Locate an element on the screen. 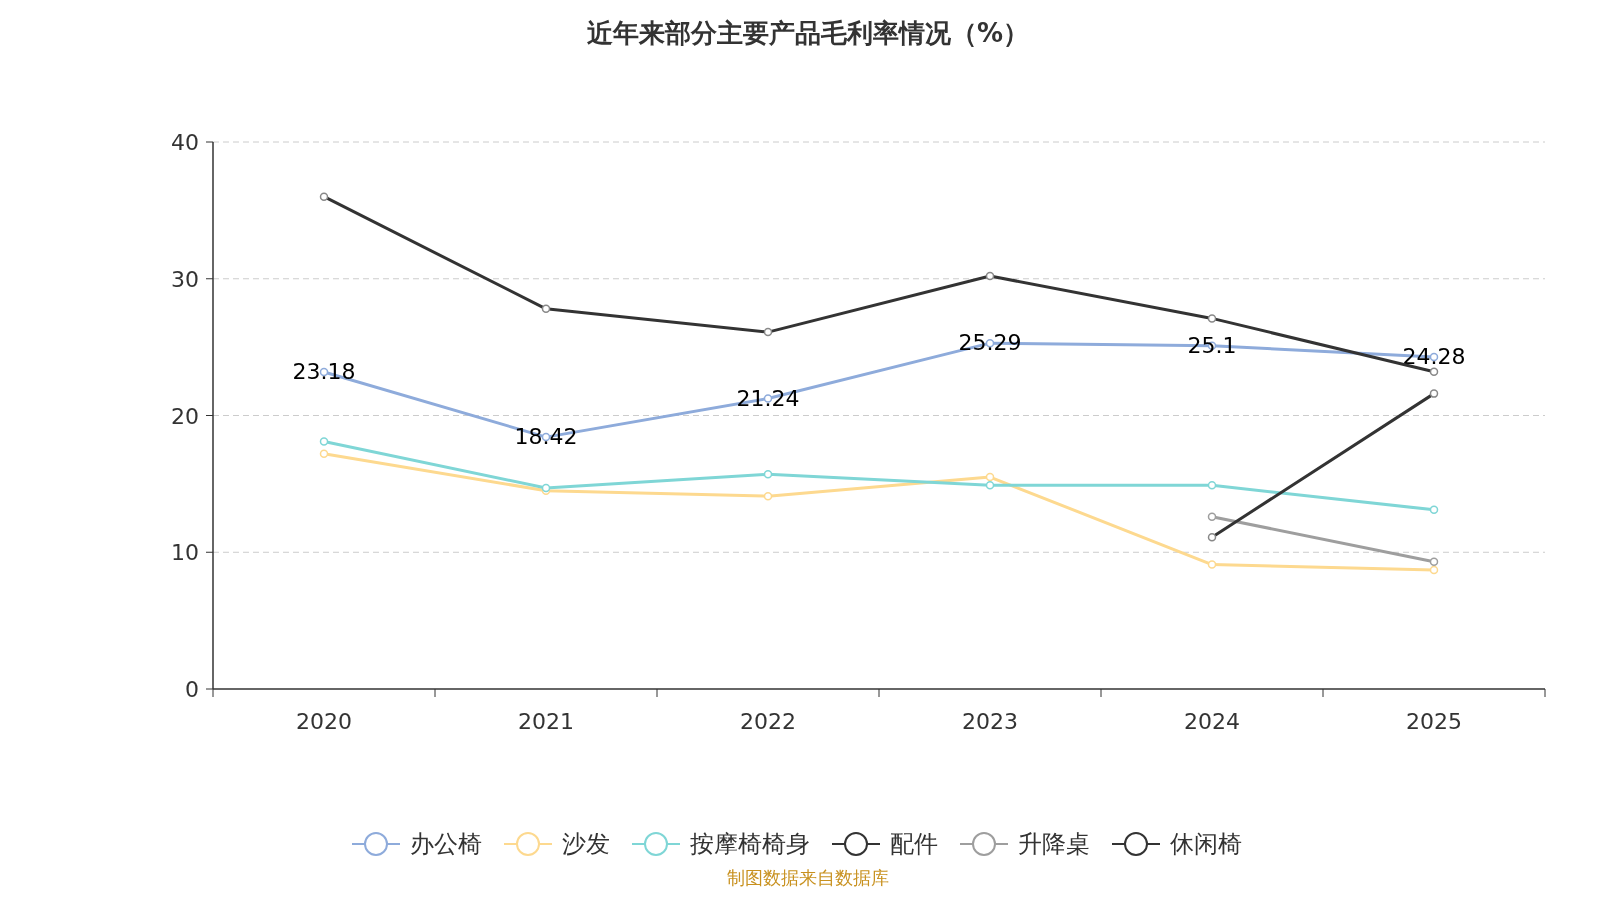 The image size is (1600, 900). legend-label: 沙发 is located at coordinates (586, 844).